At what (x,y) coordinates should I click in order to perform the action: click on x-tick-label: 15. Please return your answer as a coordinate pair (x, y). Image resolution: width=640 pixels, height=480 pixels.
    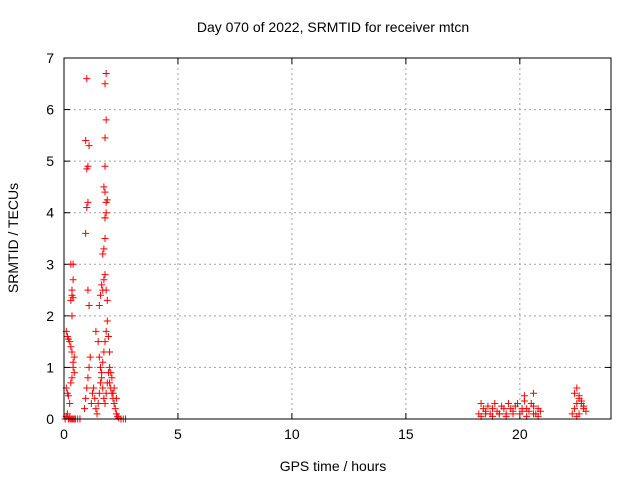
    Looking at the image, I should click on (406, 434).